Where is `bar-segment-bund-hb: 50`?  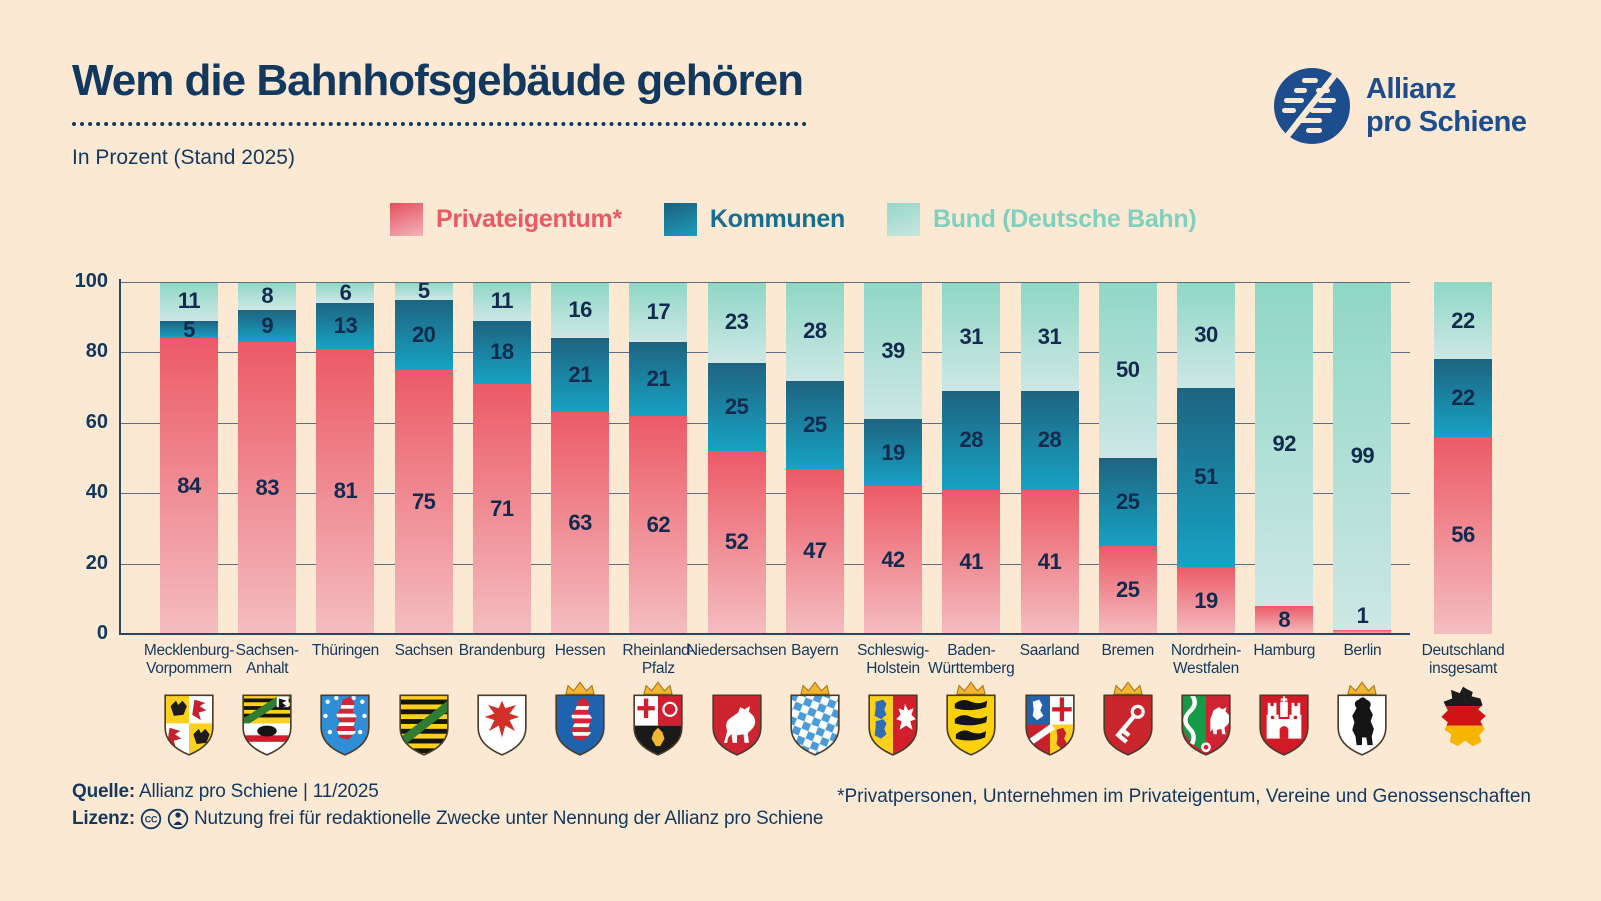 bar-segment-bund-hb: 50 is located at coordinates (1127, 370).